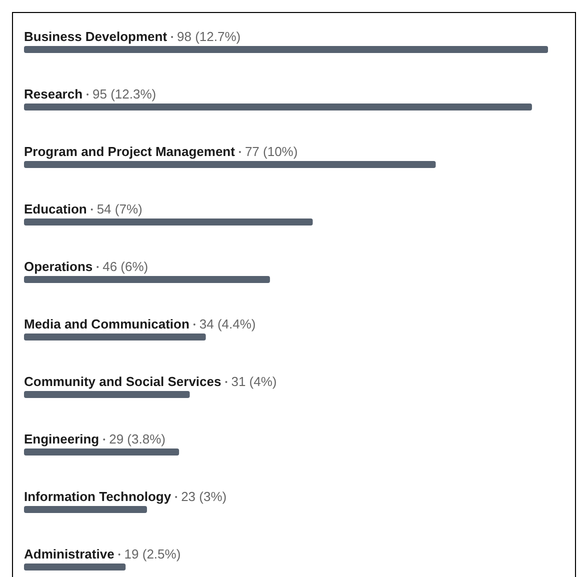  I want to click on y-tick-label: Education, so click(55, 209).